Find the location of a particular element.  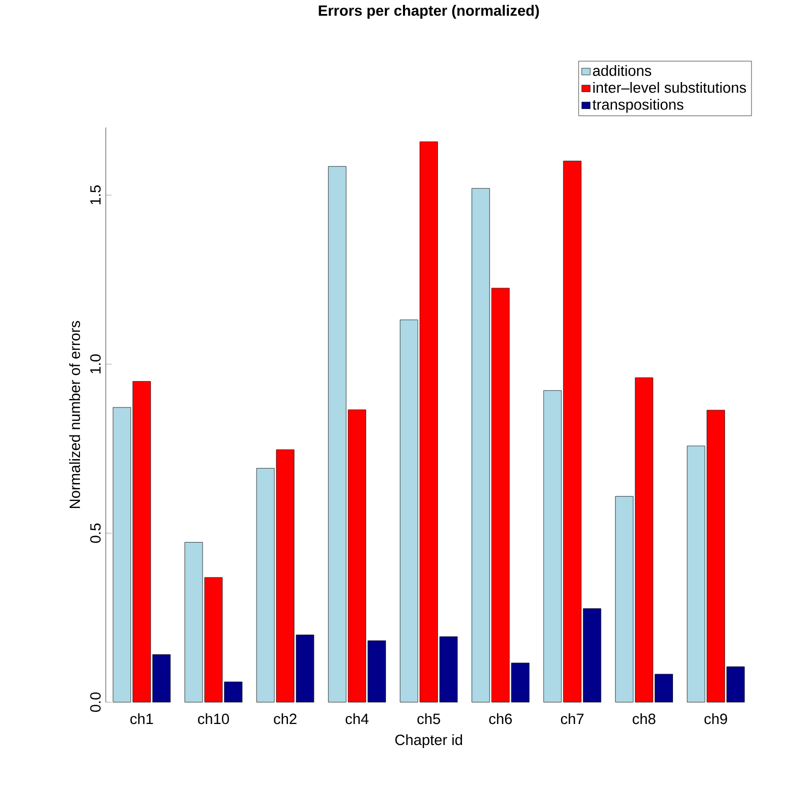

x-tick-label: ch5 is located at coordinates (428, 718).